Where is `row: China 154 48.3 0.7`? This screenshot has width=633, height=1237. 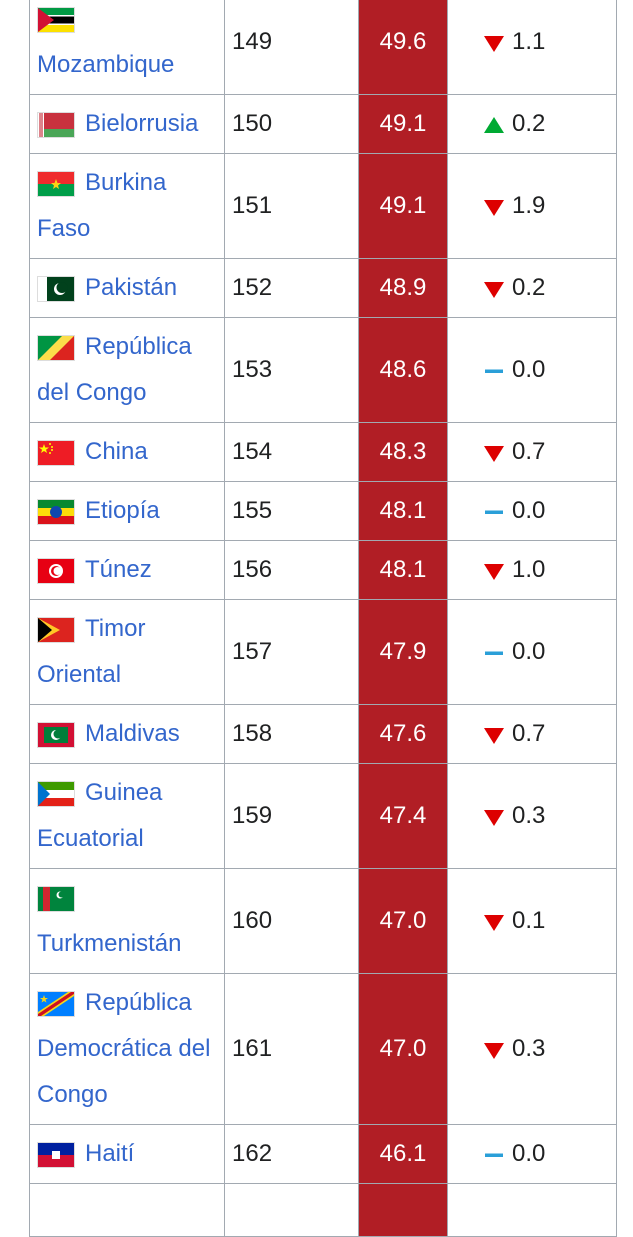
row: China 154 48.3 0.7 is located at coordinates (323, 452).